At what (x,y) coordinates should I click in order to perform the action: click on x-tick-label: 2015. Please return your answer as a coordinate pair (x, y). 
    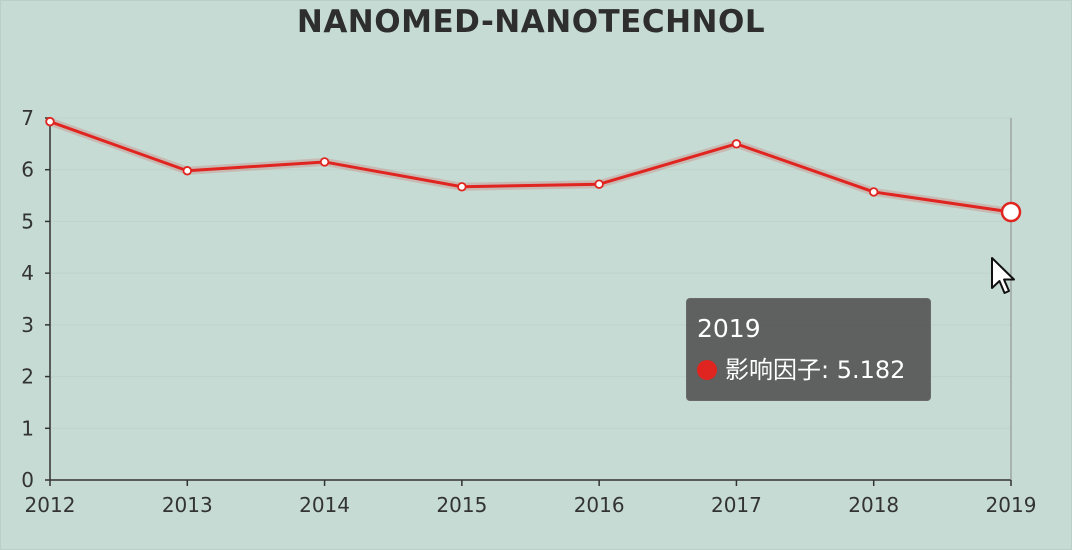
    Looking at the image, I should click on (461, 505).